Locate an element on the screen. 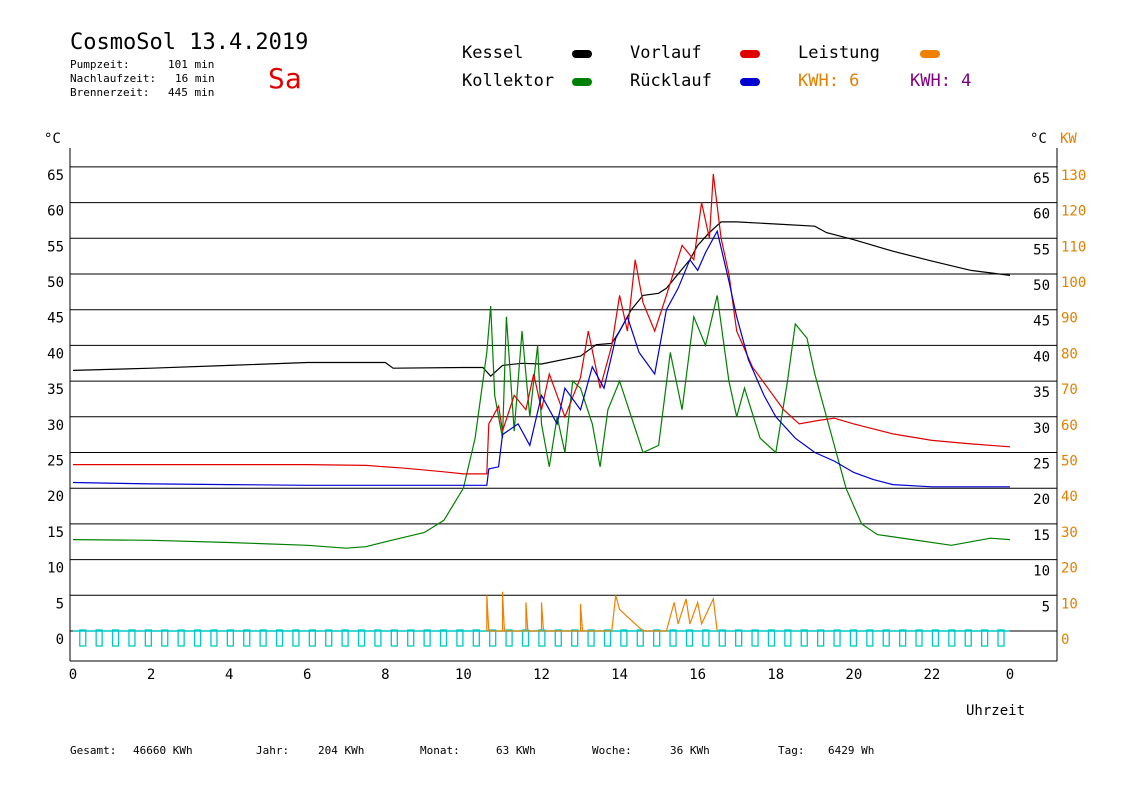  footer-jahr-value: 204 KWh is located at coordinates (341, 750).